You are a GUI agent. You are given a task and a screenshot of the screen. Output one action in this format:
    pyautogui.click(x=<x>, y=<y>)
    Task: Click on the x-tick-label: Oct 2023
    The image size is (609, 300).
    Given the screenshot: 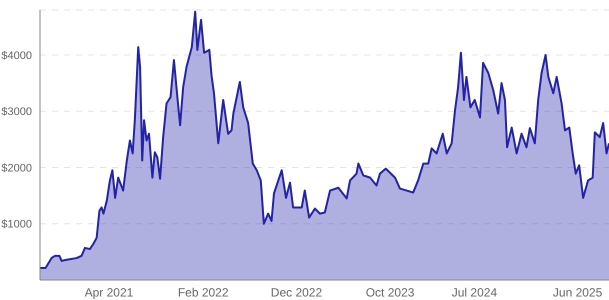 What is the action you would take?
    pyautogui.click(x=390, y=293)
    